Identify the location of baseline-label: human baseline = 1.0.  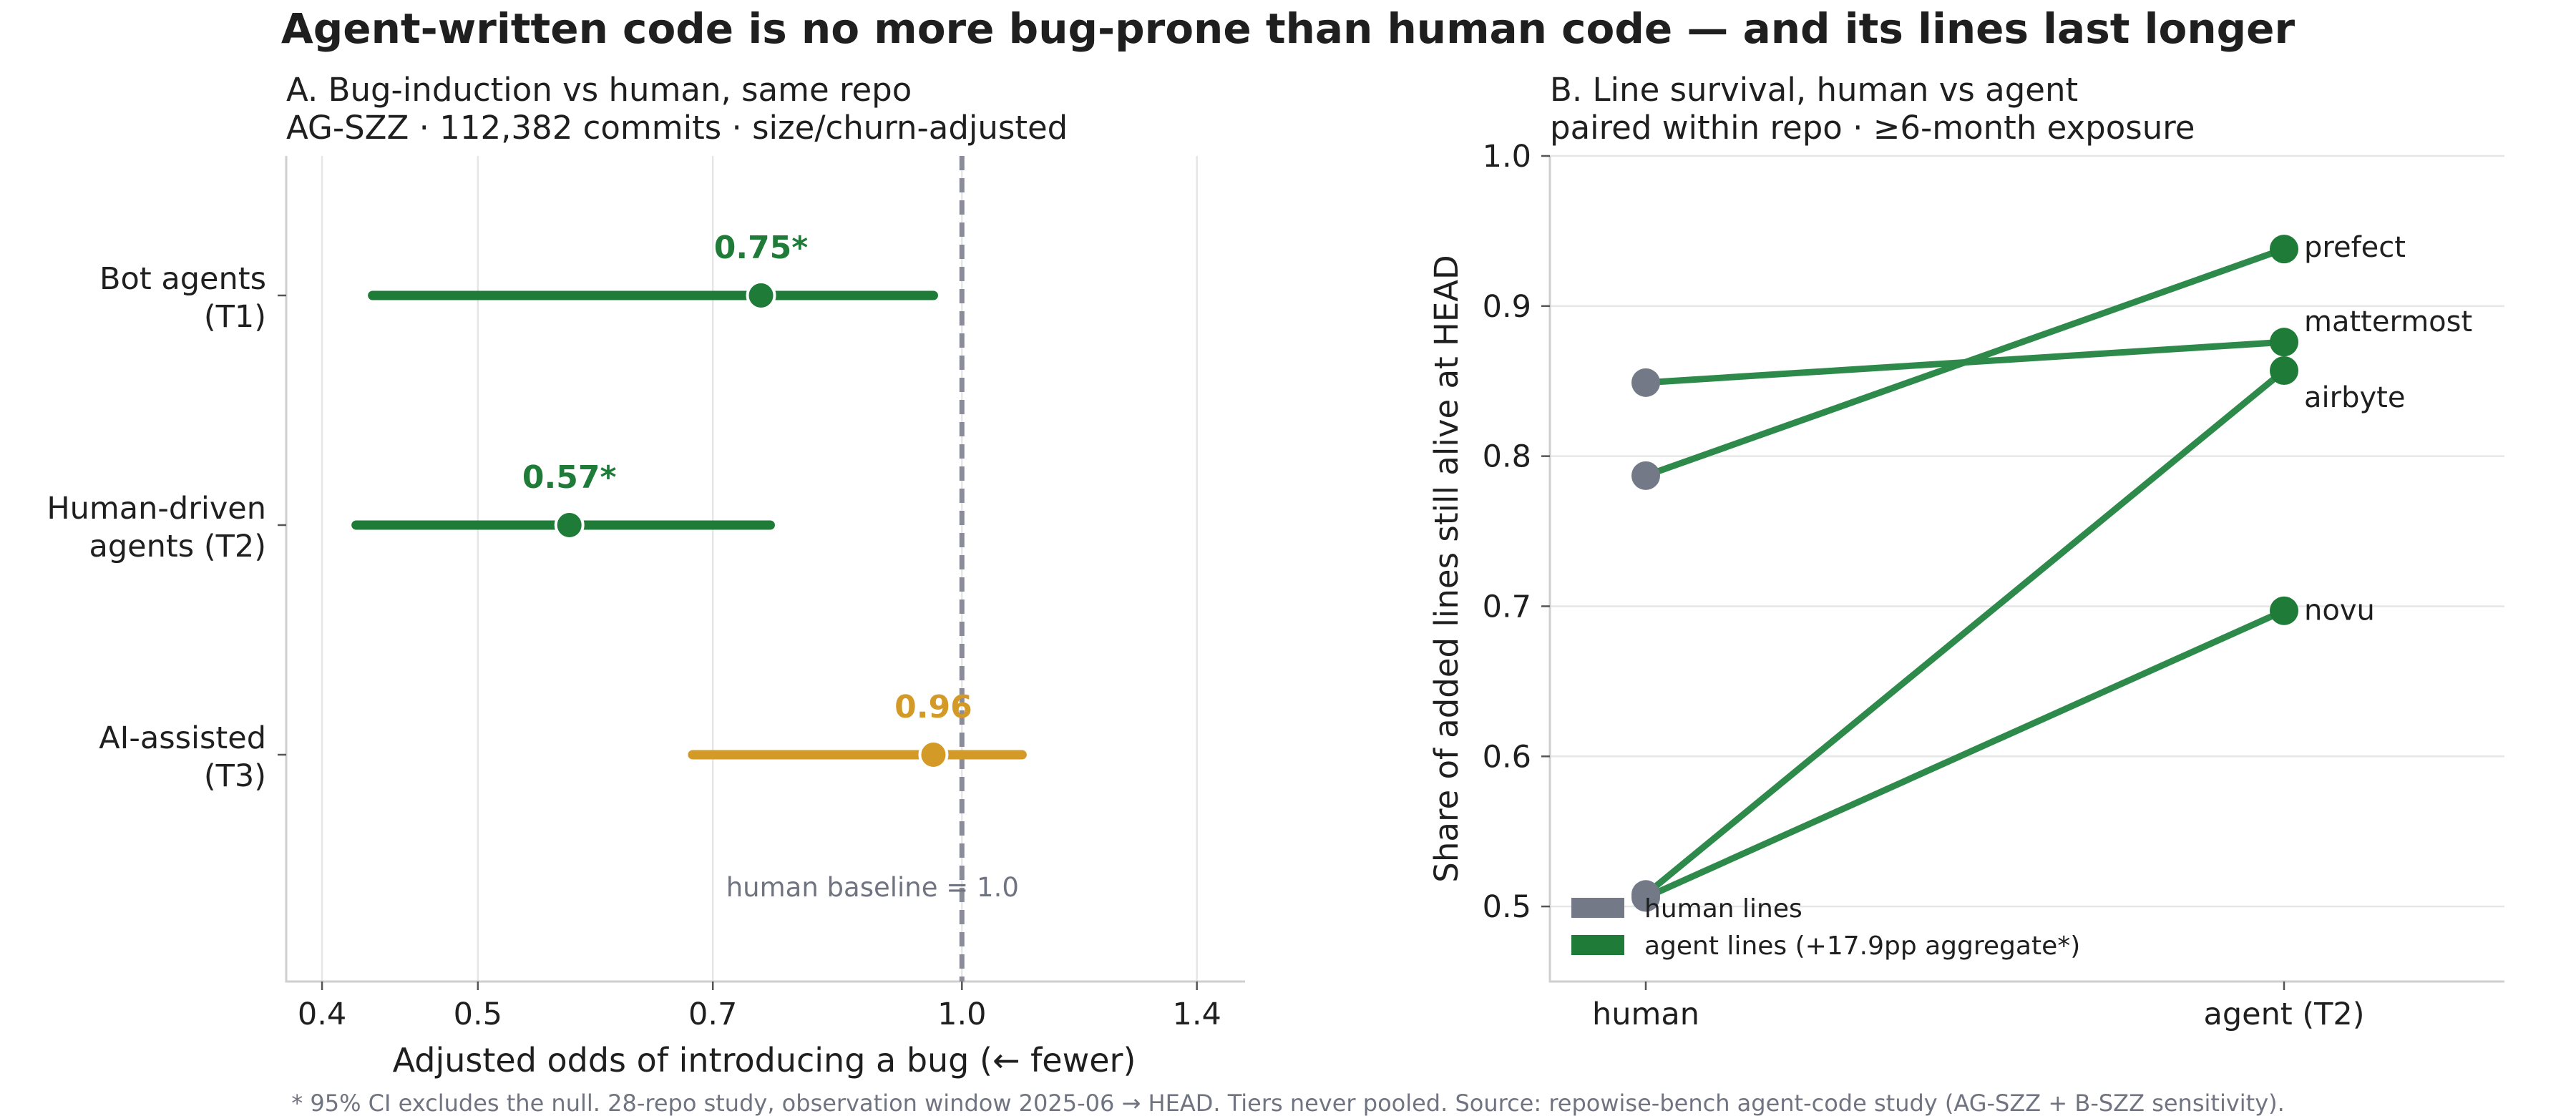
(872, 888).